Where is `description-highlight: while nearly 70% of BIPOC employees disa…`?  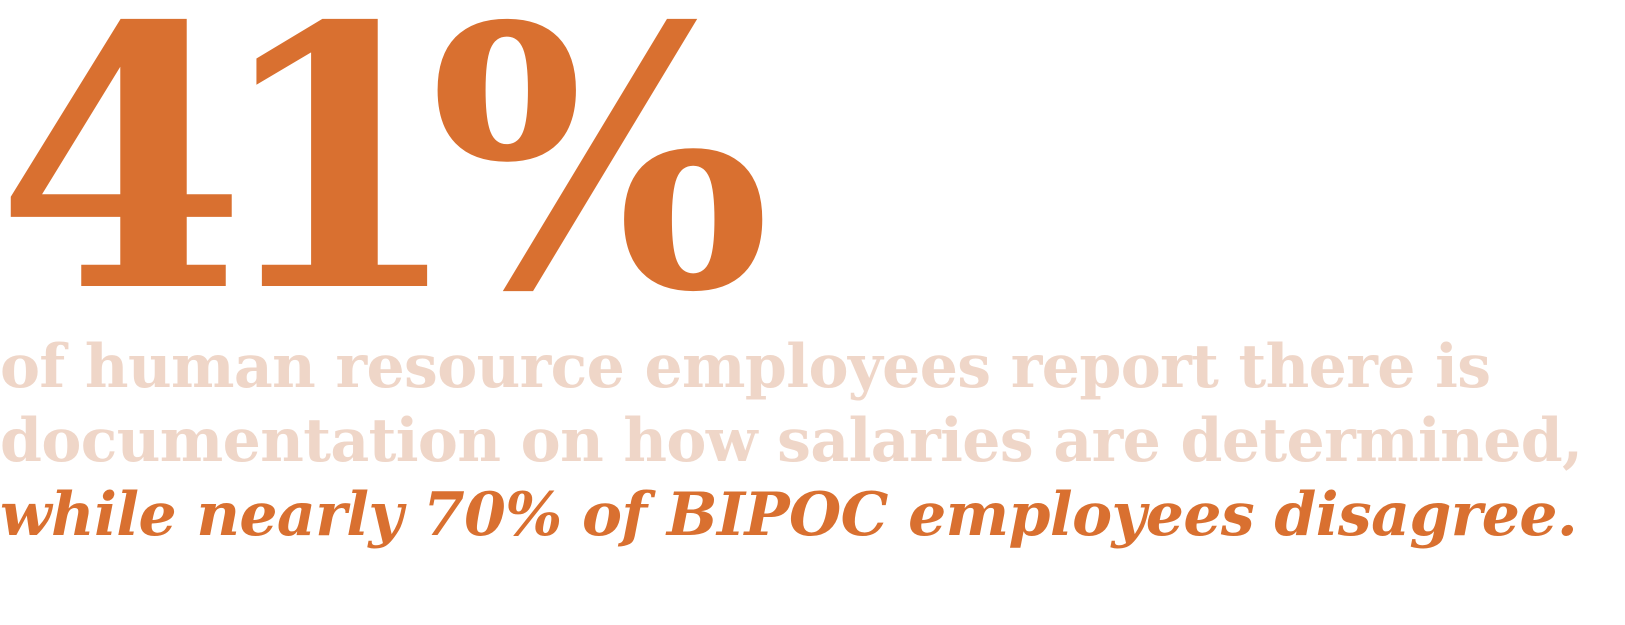 description-highlight: while nearly 70% of BIPOC employees disa… is located at coordinates (789, 515).